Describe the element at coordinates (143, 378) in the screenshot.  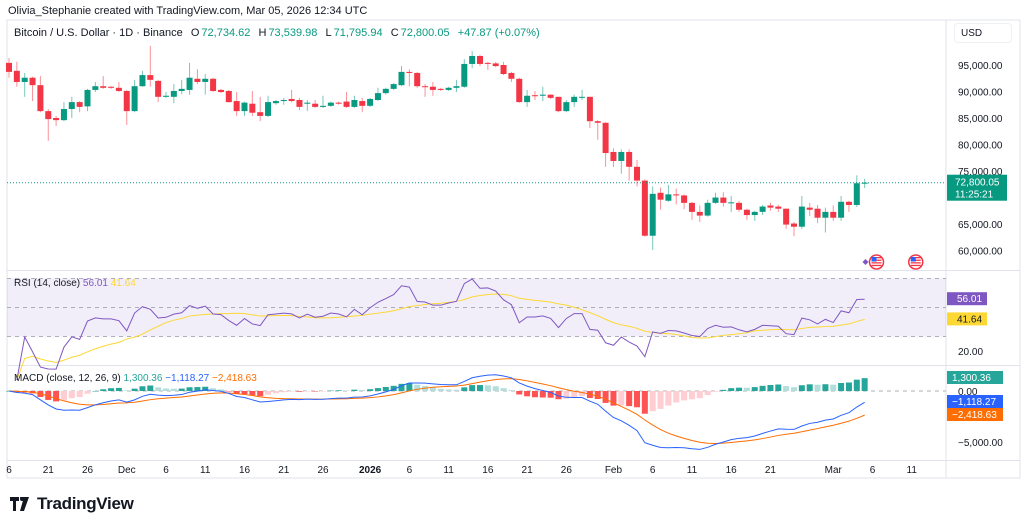
I see `macd-hist-value: 1,300.36` at that location.